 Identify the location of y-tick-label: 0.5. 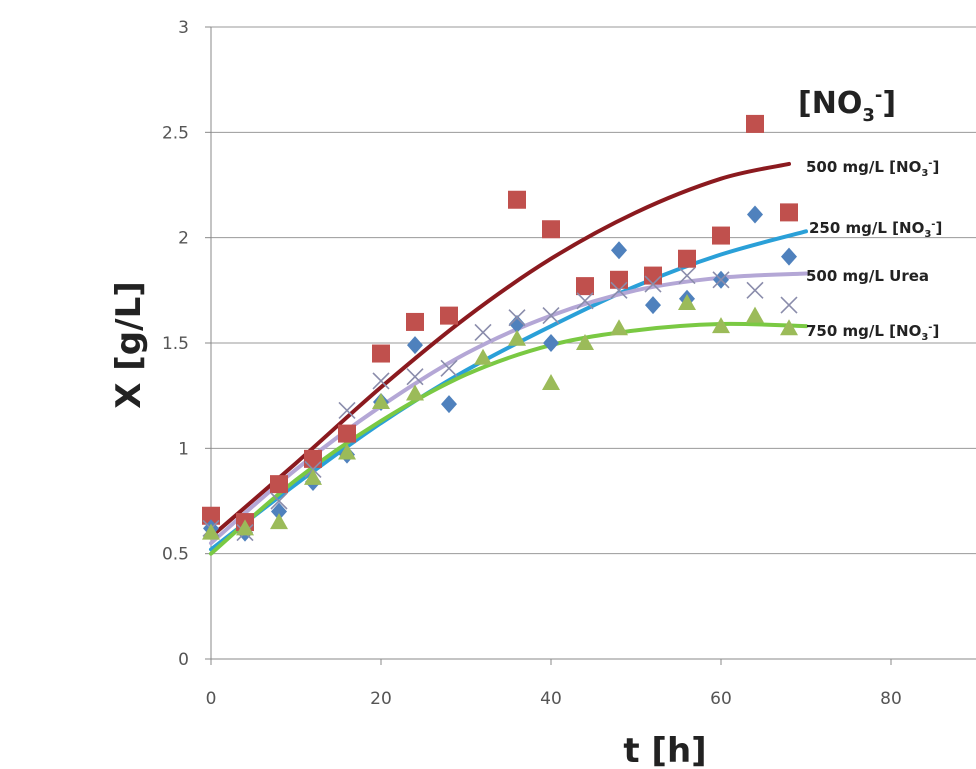
(175, 555).